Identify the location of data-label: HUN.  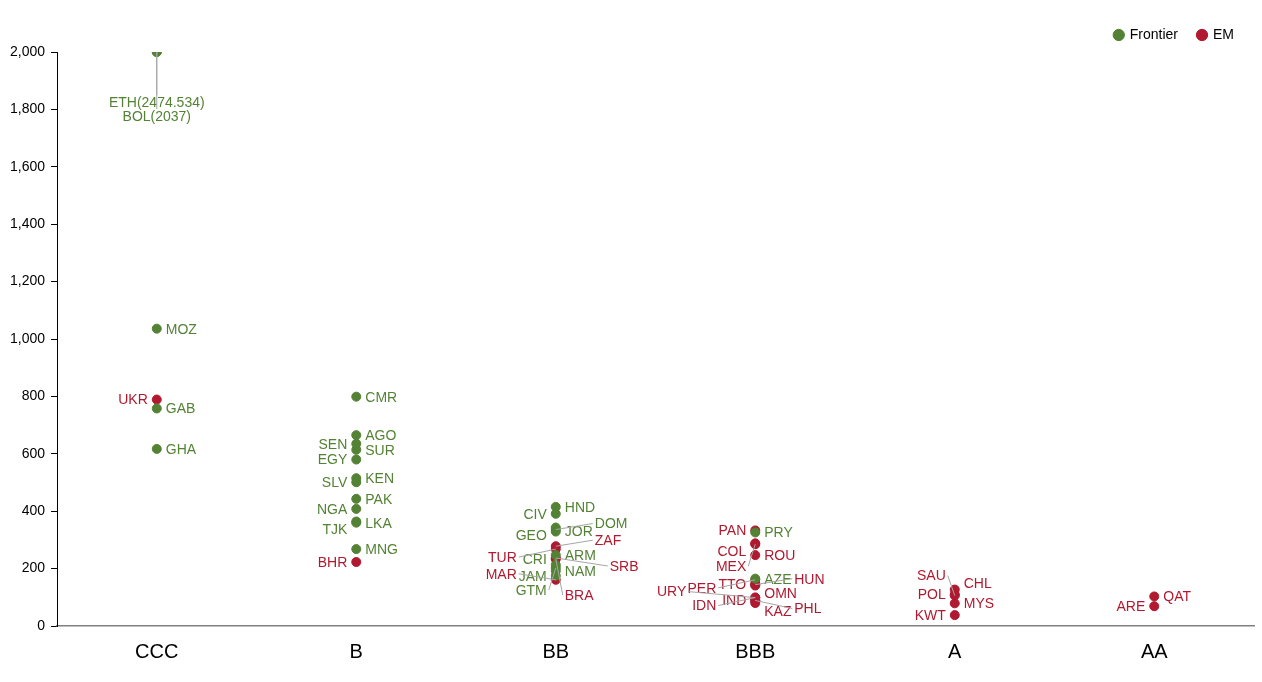
(809, 578).